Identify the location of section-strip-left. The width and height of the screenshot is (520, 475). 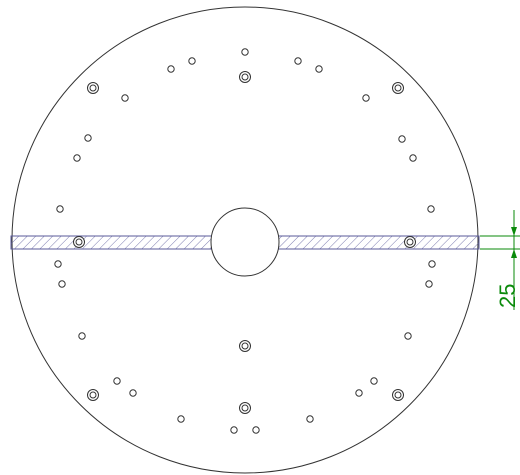
(111, 242).